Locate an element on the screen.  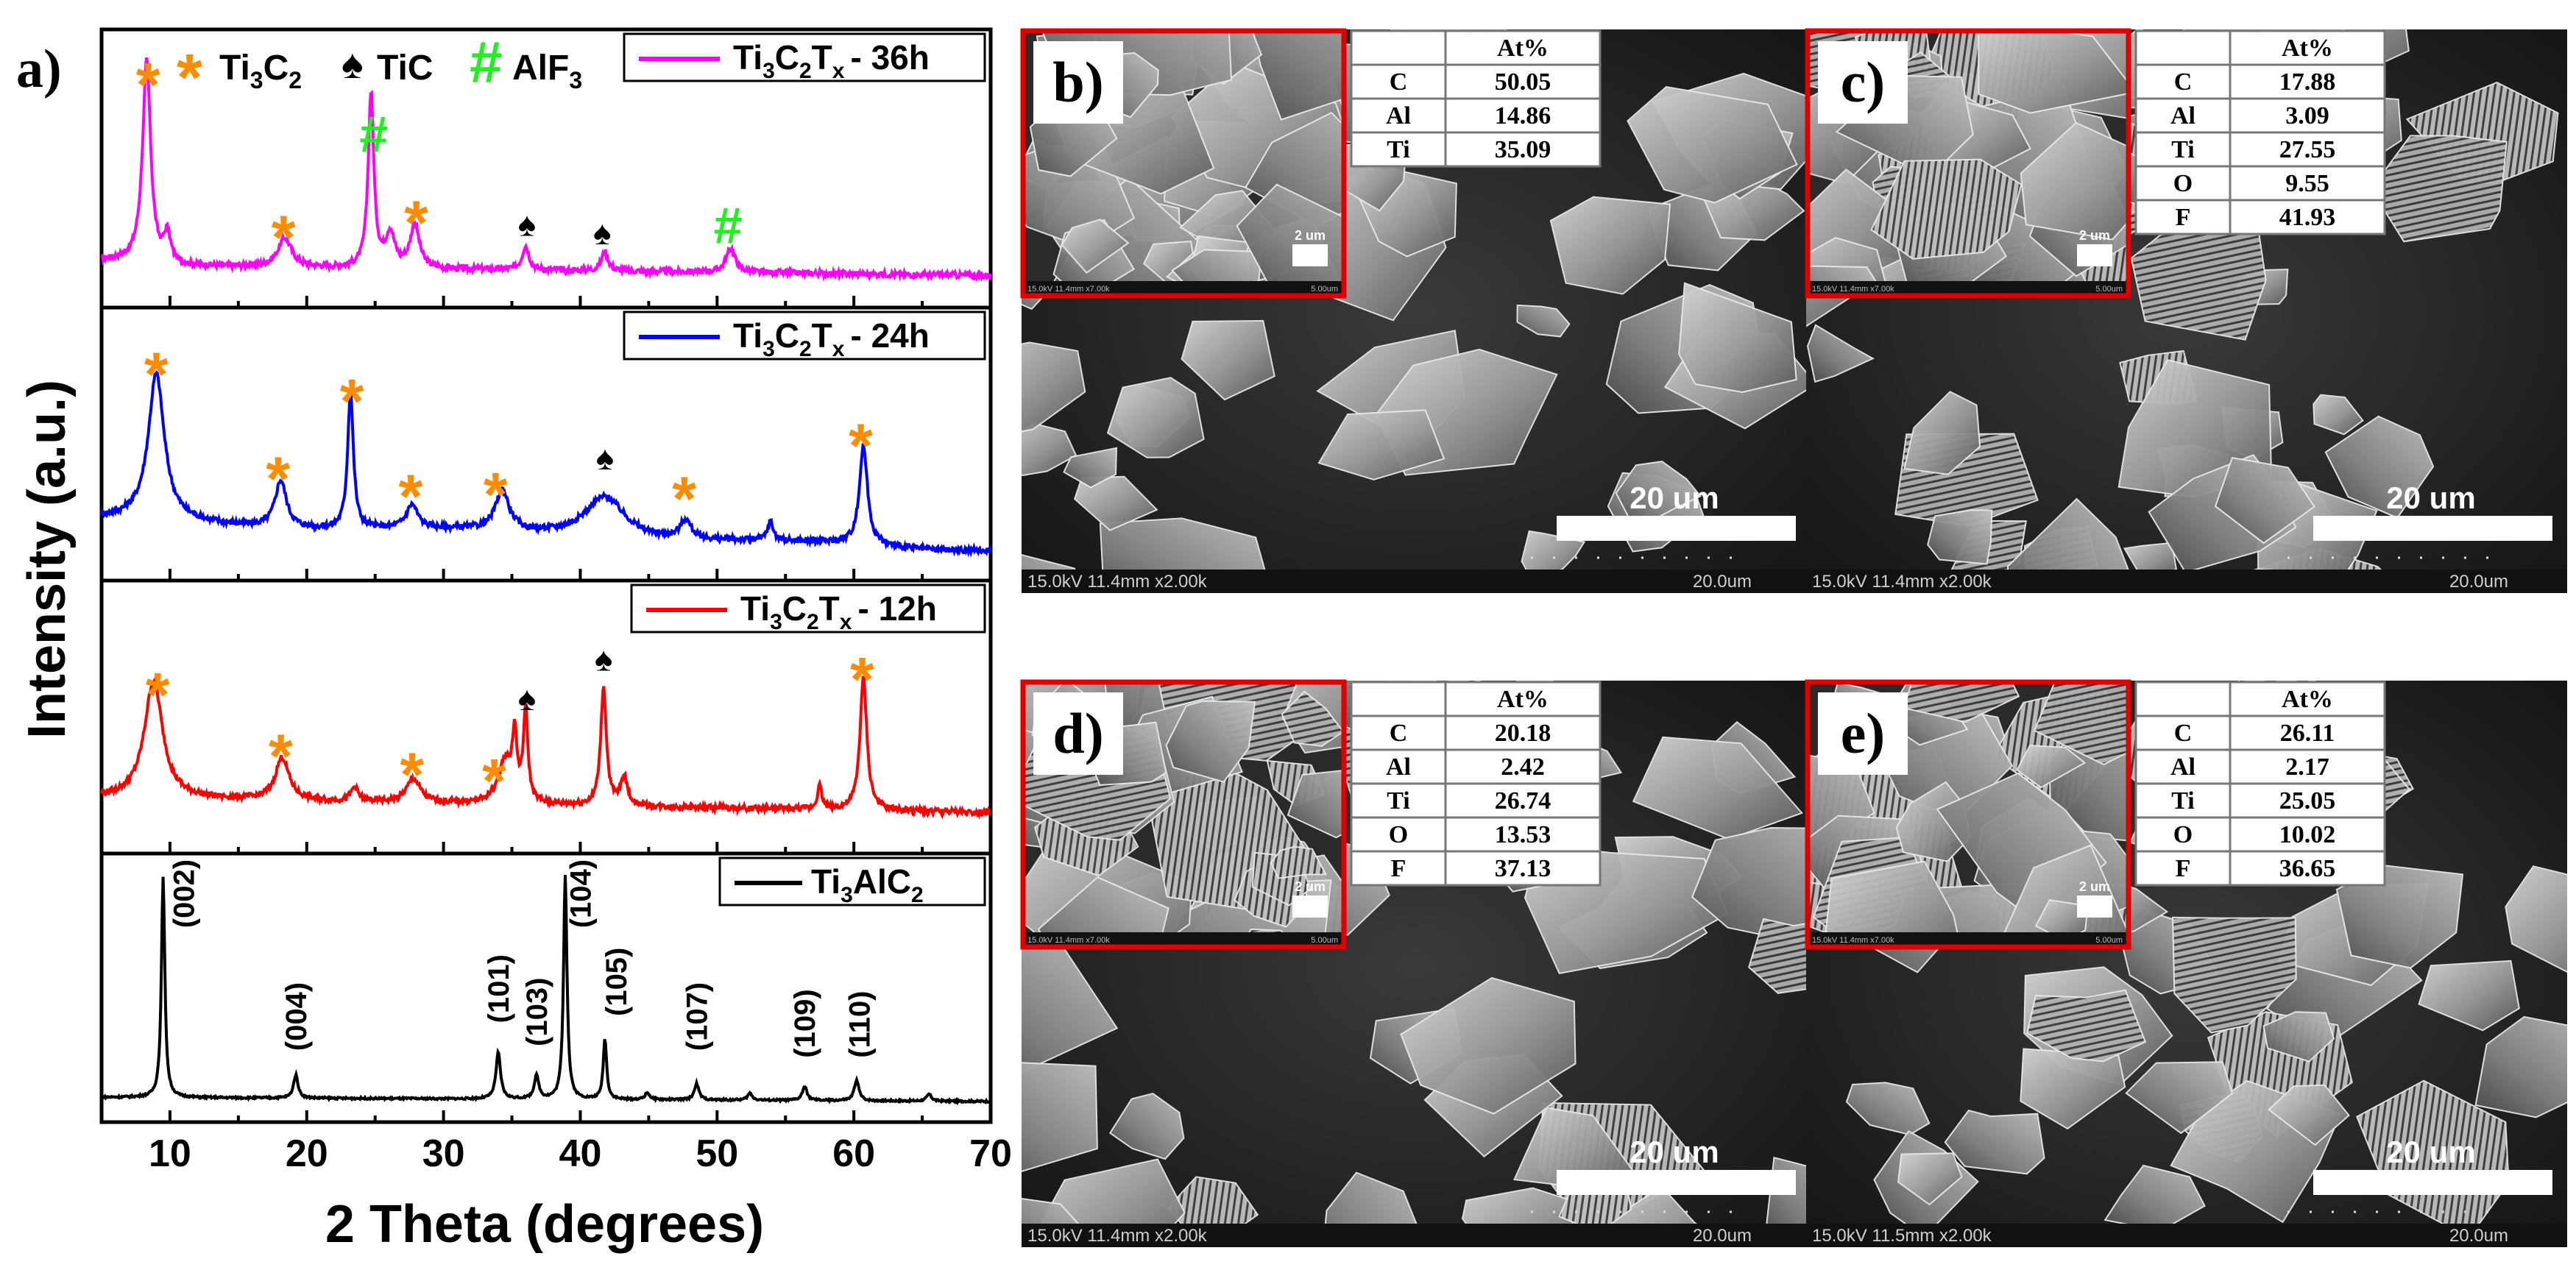
table-value: 50.05 is located at coordinates (1523, 82).